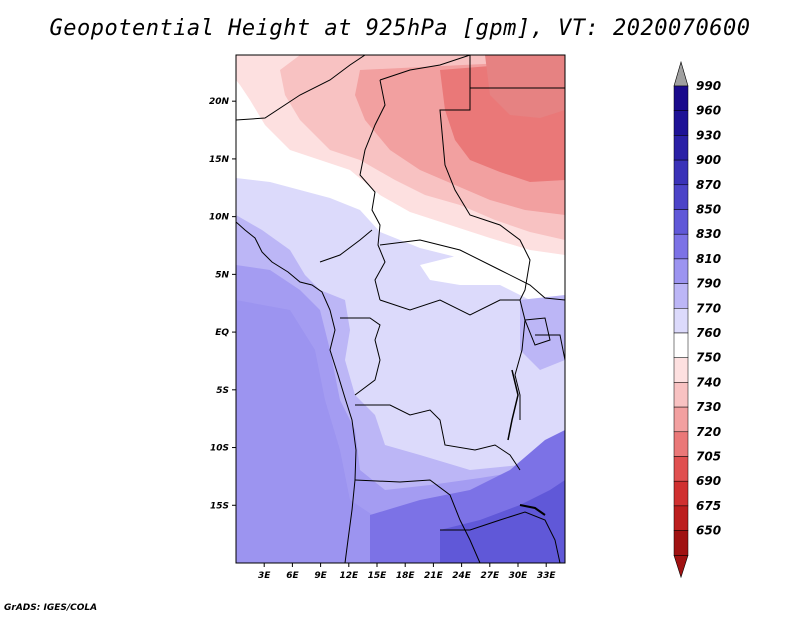 Image resolution: width=800 pixels, height=618 pixels. Describe the element at coordinates (708, 382) in the screenshot. I see `colorbar-label: 740` at that location.